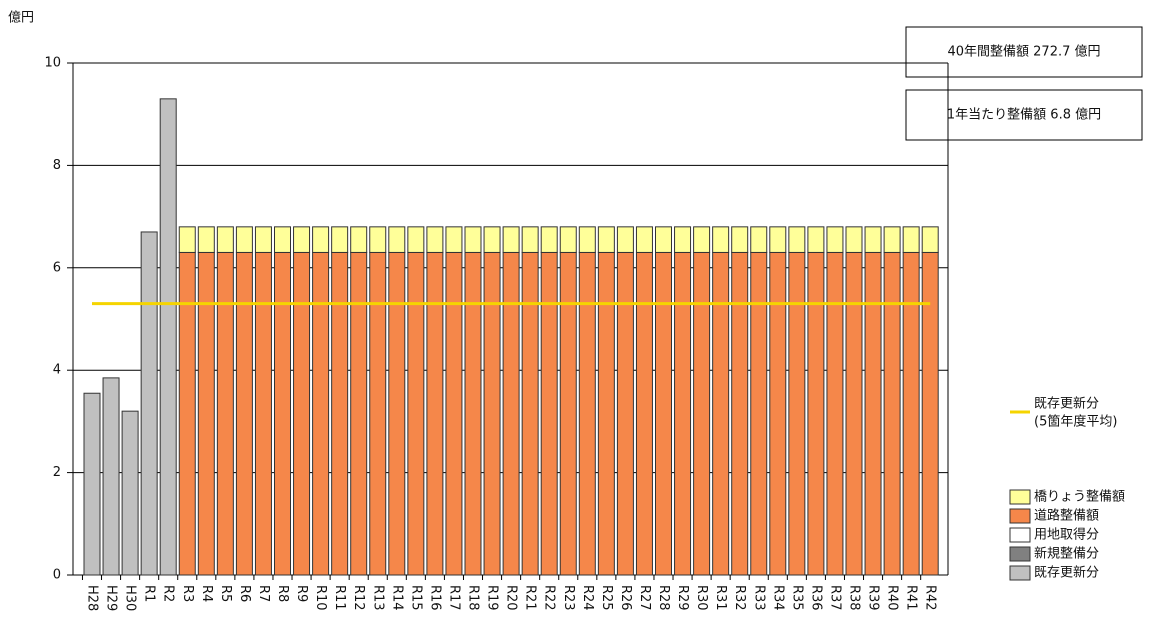 This screenshot has height=619, width=1167. I want to click on x-tick-label: R7, so click(263, 593).